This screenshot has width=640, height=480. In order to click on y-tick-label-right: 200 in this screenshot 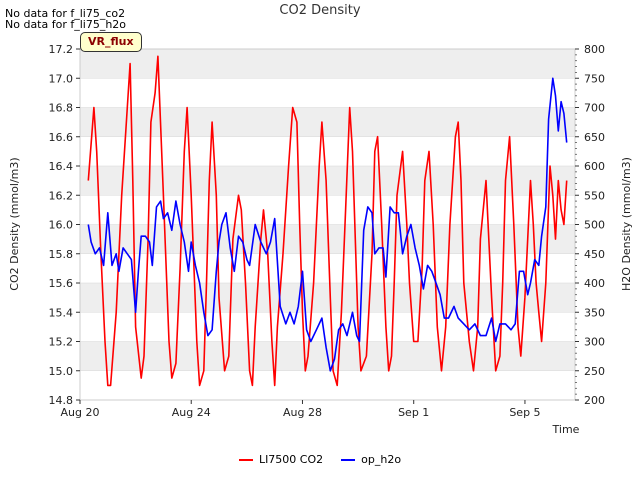, I will do `click(594, 400)`.